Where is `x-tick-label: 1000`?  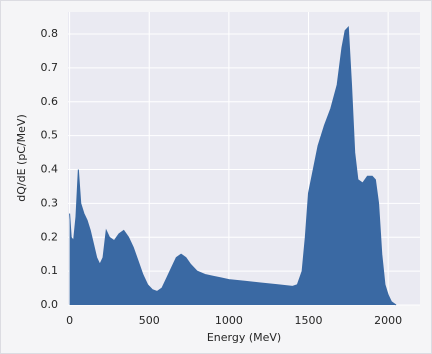
x-tick-label: 1000 is located at coordinates (229, 320).